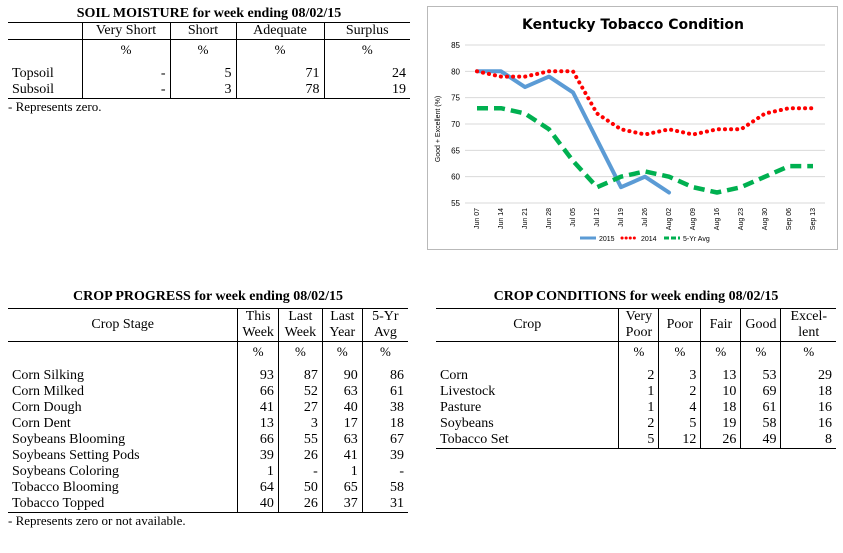  I want to click on row-label: Tobacco Set, so click(527, 440).